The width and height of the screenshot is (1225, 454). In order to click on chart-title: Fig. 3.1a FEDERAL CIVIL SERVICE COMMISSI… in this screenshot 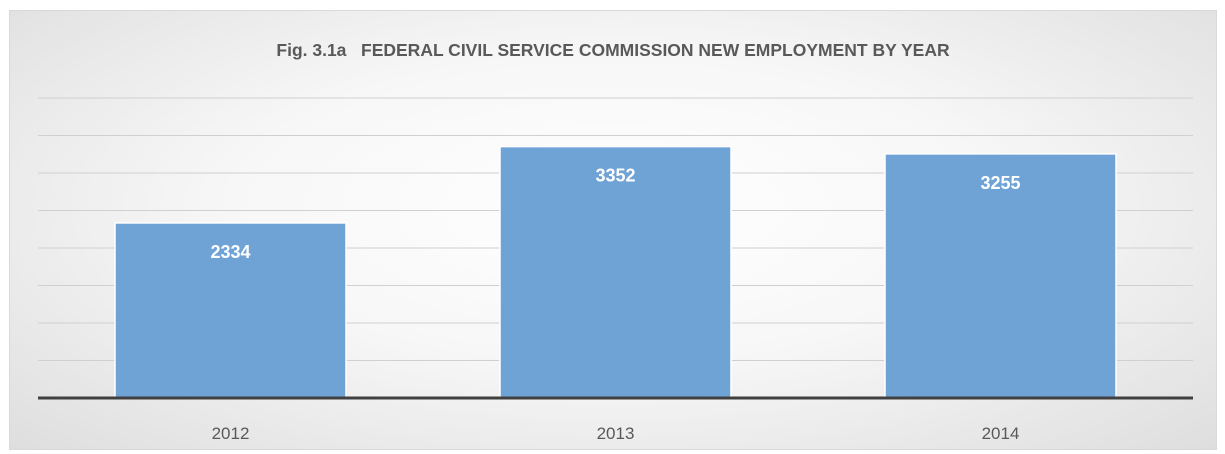, I will do `click(613, 50)`.